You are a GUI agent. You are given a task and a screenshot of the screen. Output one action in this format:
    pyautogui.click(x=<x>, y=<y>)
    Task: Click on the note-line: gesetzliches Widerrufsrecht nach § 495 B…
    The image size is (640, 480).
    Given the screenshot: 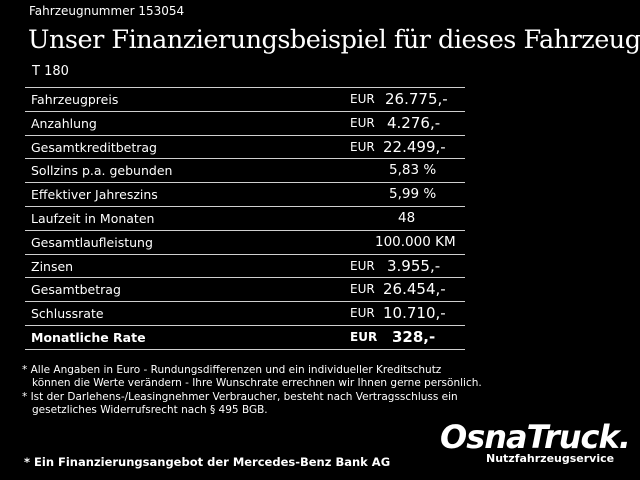 What is the action you would take?
    pyautogui.click(x=145, y=409)
    